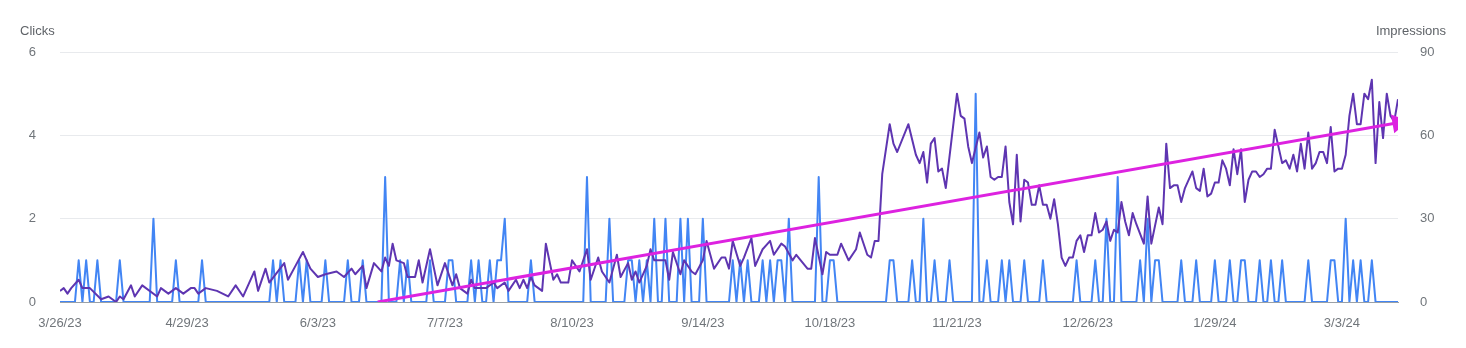  What do you see at coordinates (1215, 323) in the screenshot?
I see `x-tick-label: 1/29/24` at bounding box center [1215, 323].